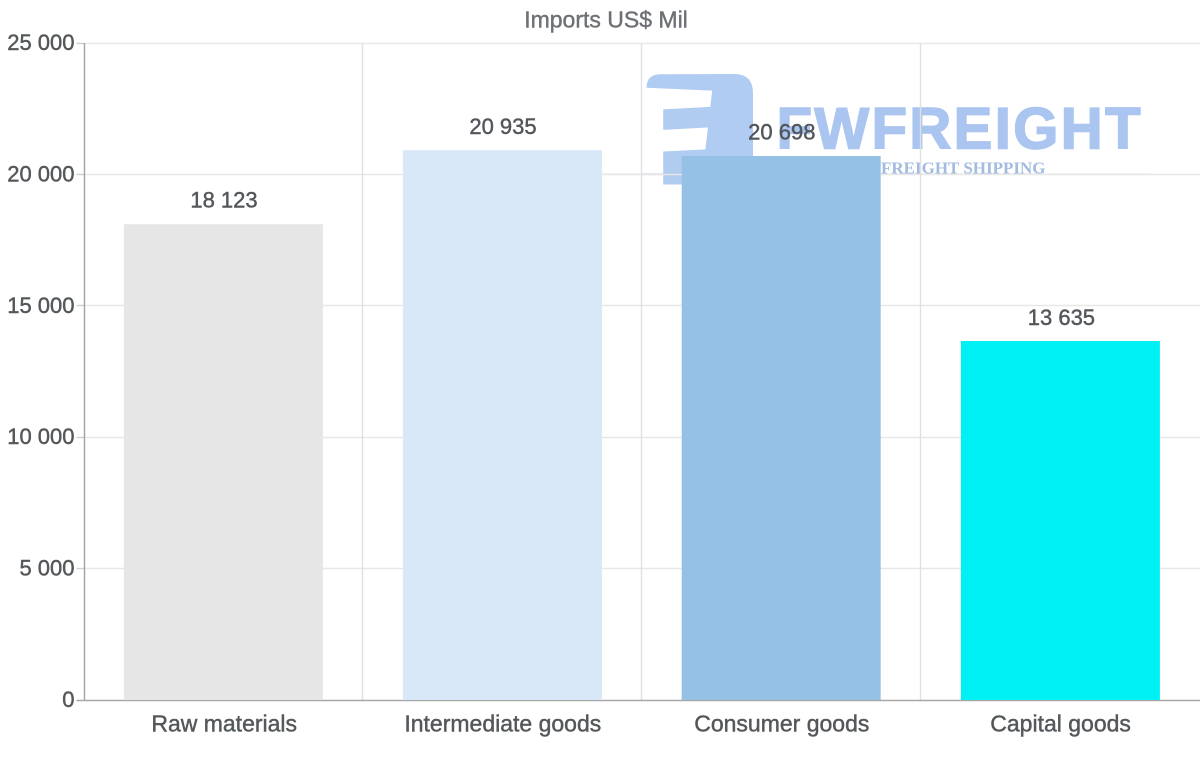 Image resolution: width=1200 pixels, height=763 pixels. I want to click on svg-text: 18 123, so click(223, 200).